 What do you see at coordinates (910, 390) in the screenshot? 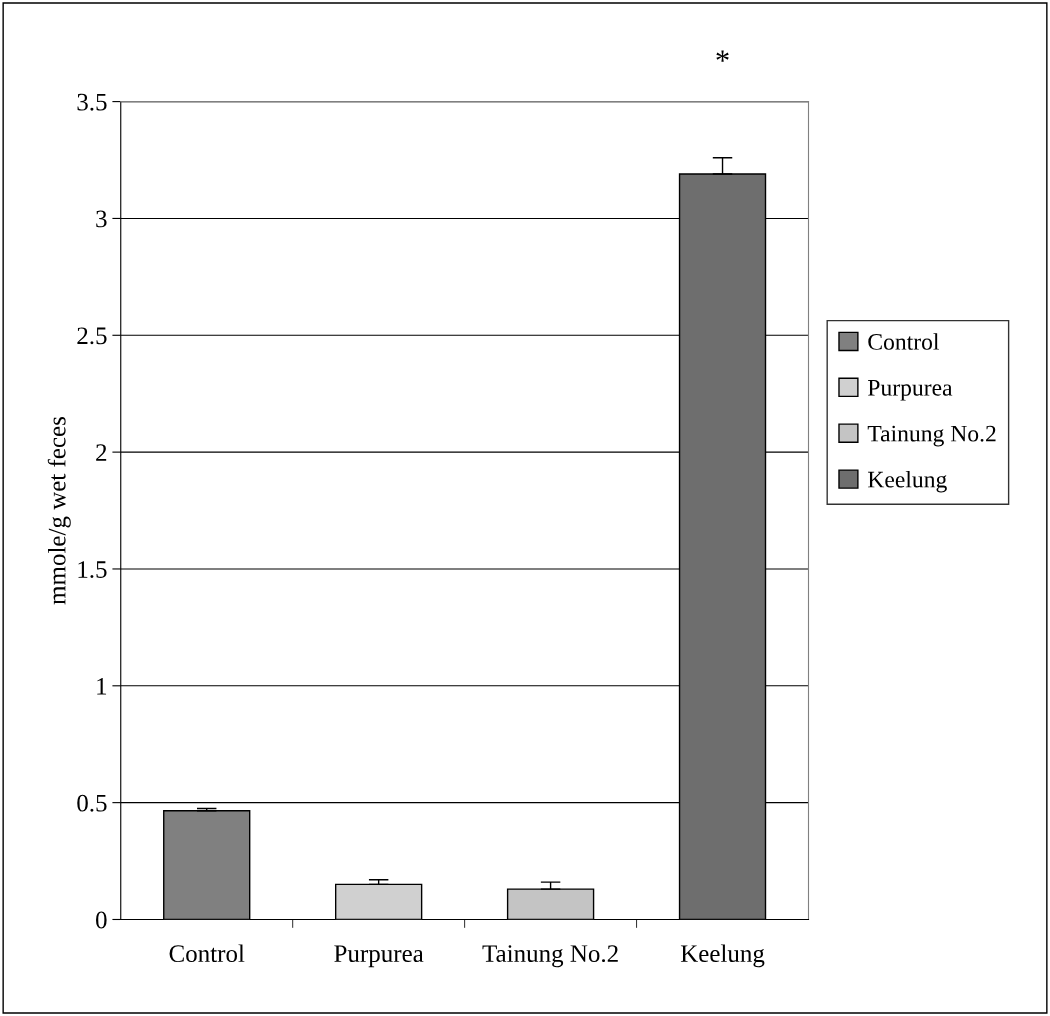
I see `legend-label: Purpurea` at bounding box center [910, 390].